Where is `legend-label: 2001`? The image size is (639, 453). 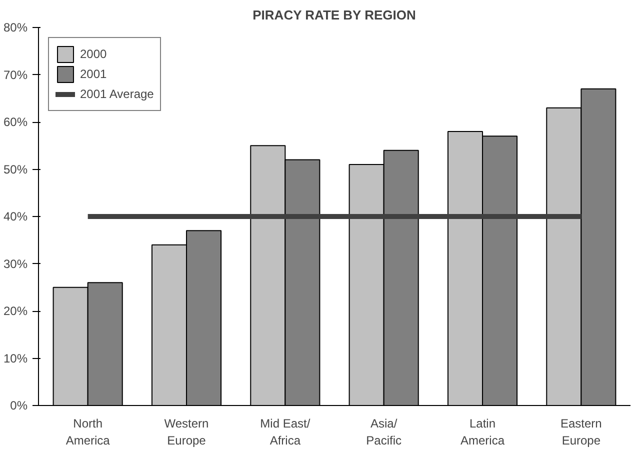
legend-label: 2001 is located at coordinates (93, 74).